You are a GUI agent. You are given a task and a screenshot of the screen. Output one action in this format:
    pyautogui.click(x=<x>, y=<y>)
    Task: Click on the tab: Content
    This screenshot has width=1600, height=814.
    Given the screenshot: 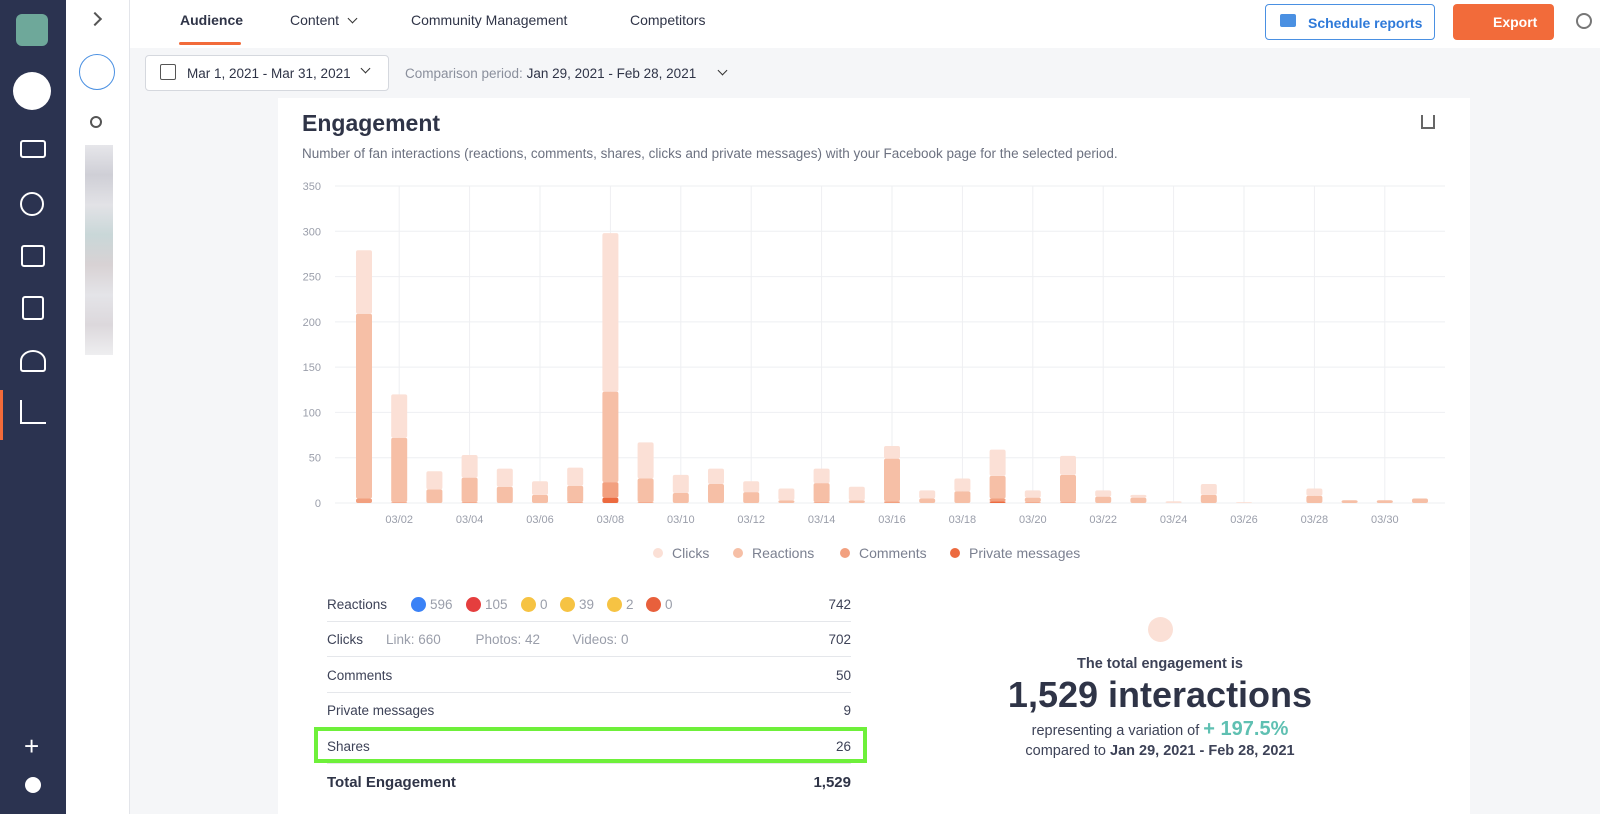 What is the action you would take?
    pyautogui.click(x=315, y=20)
    